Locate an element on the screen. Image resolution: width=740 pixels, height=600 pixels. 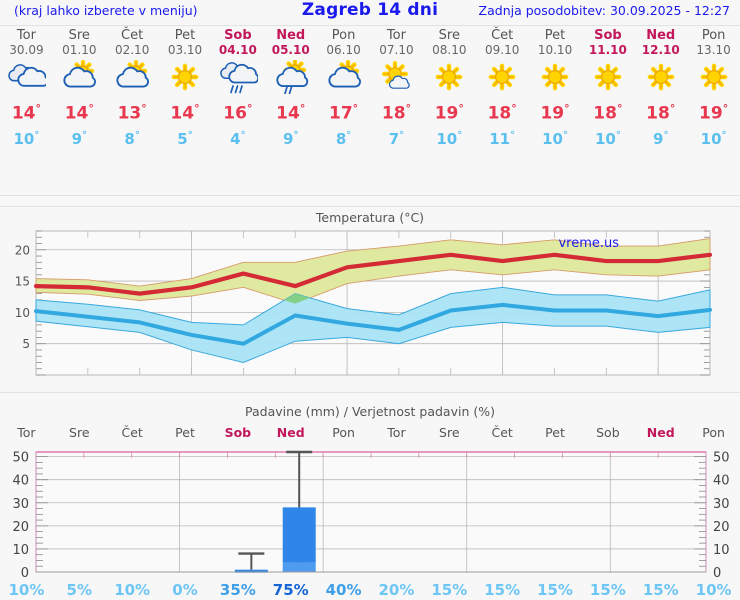
svg-text: 10 is located at coordinates (22, 313).